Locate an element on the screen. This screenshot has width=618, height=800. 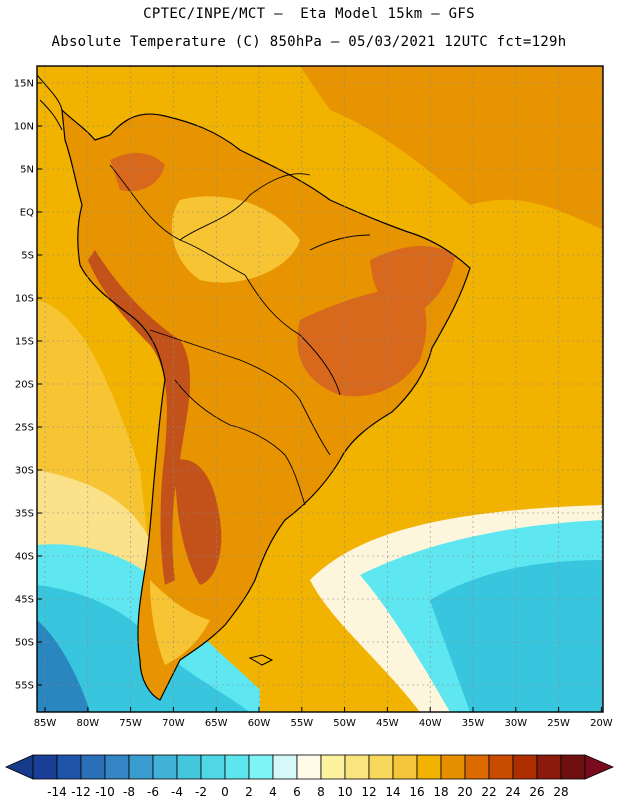
lat-label: 10S is located at coordinates (24, 299).